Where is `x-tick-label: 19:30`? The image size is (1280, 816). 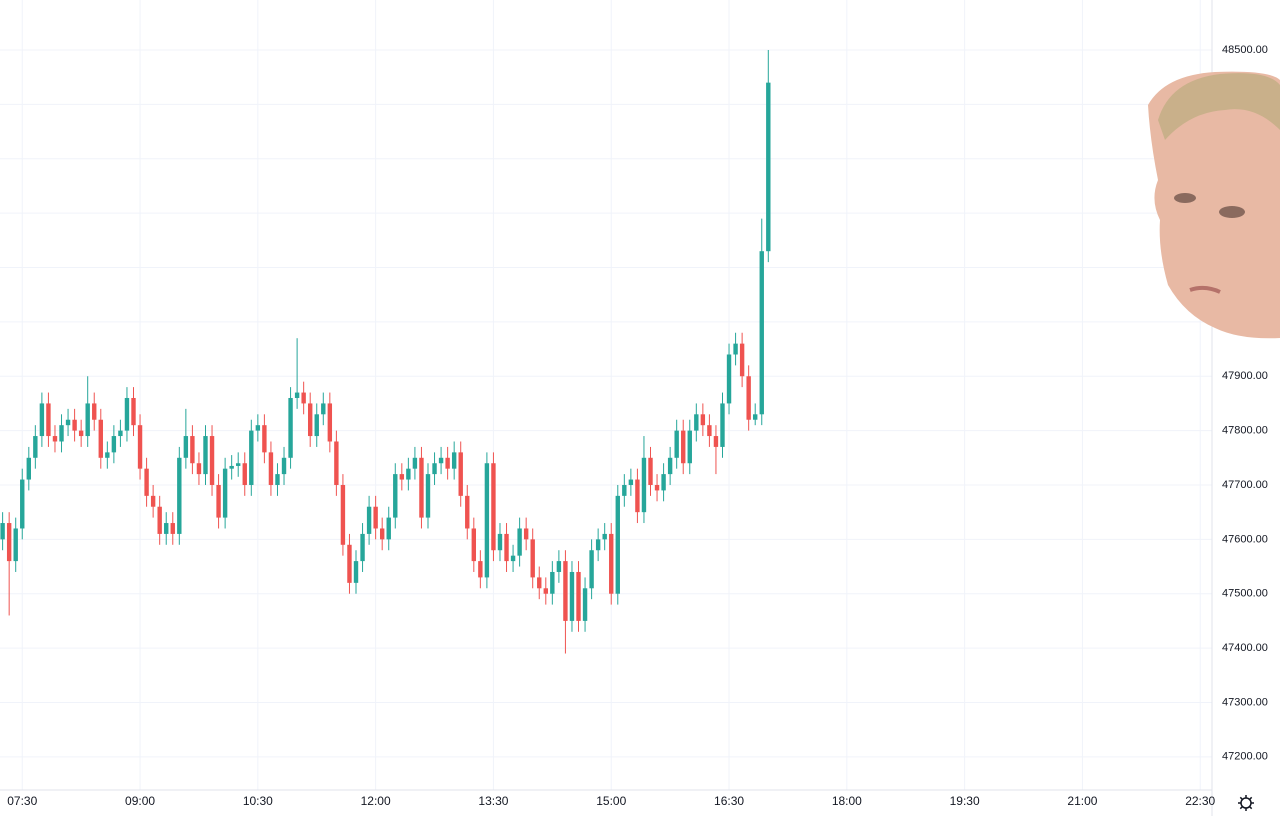
x-tick-label: 19:30 is located at coordinates (965, 801).